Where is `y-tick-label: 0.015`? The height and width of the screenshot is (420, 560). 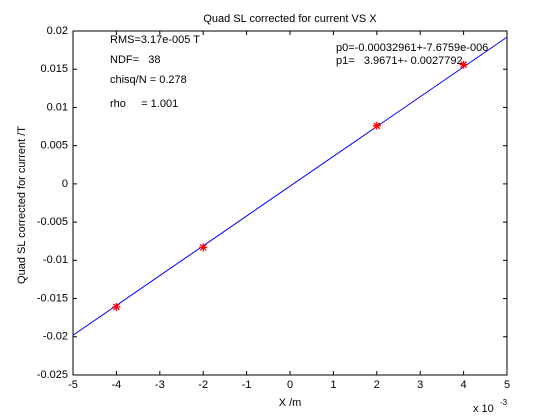 y-tick-label: 0.015 is located at coordinates (54, 69).